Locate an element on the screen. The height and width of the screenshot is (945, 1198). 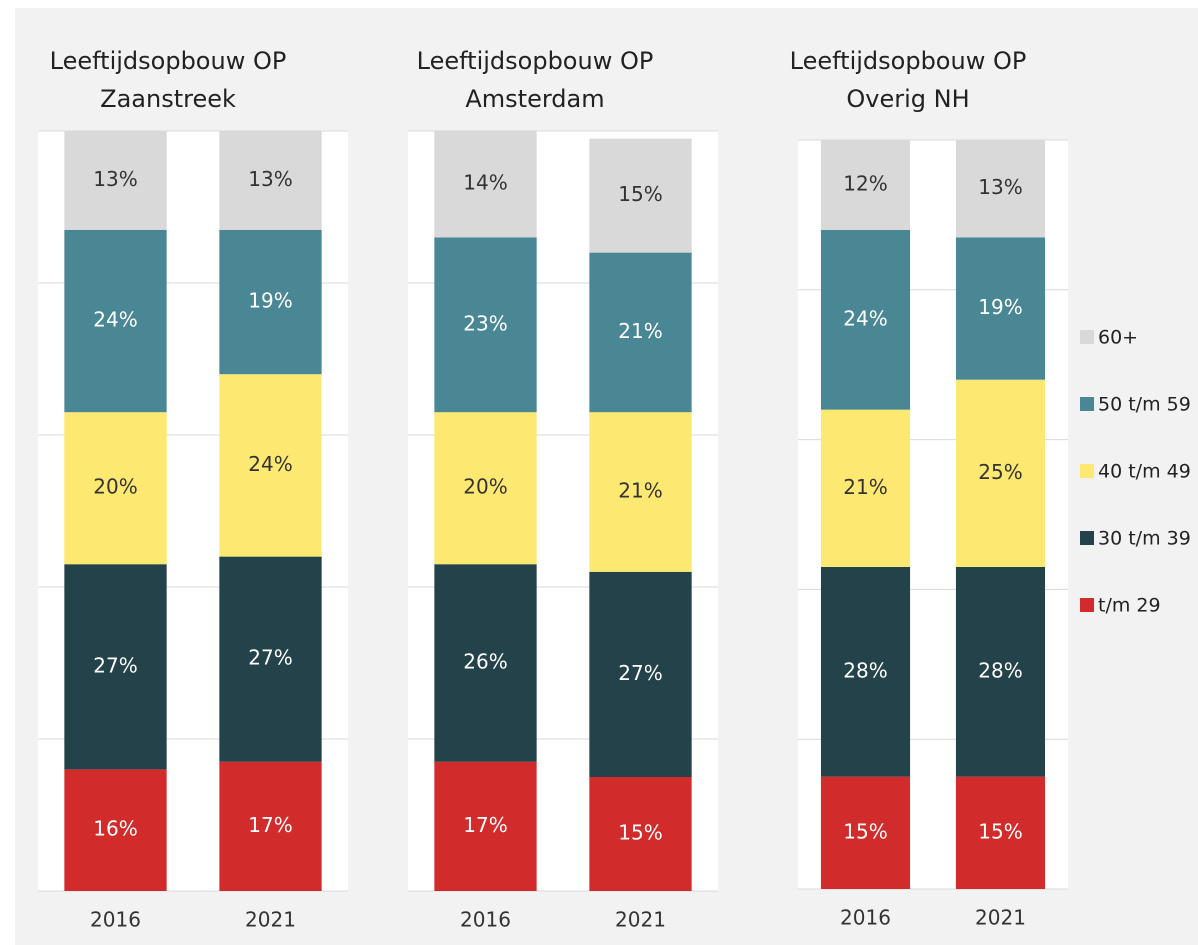
legend-label: 50 t/m 59 is located at coordinates (1144, 405).